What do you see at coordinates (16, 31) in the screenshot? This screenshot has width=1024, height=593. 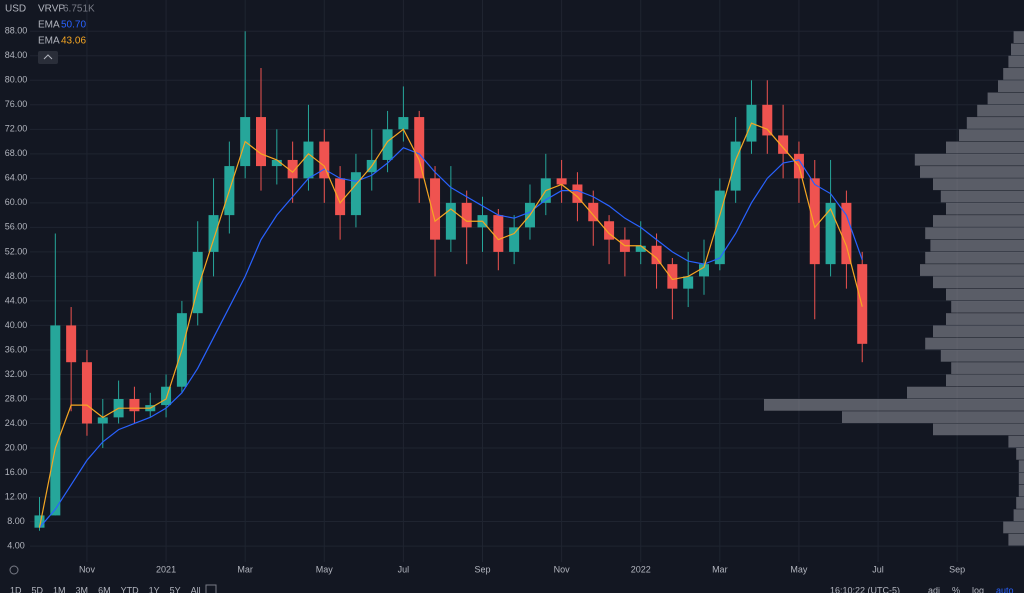 I see `y-tick-label: 88.00` at bounding box center [16, 31].